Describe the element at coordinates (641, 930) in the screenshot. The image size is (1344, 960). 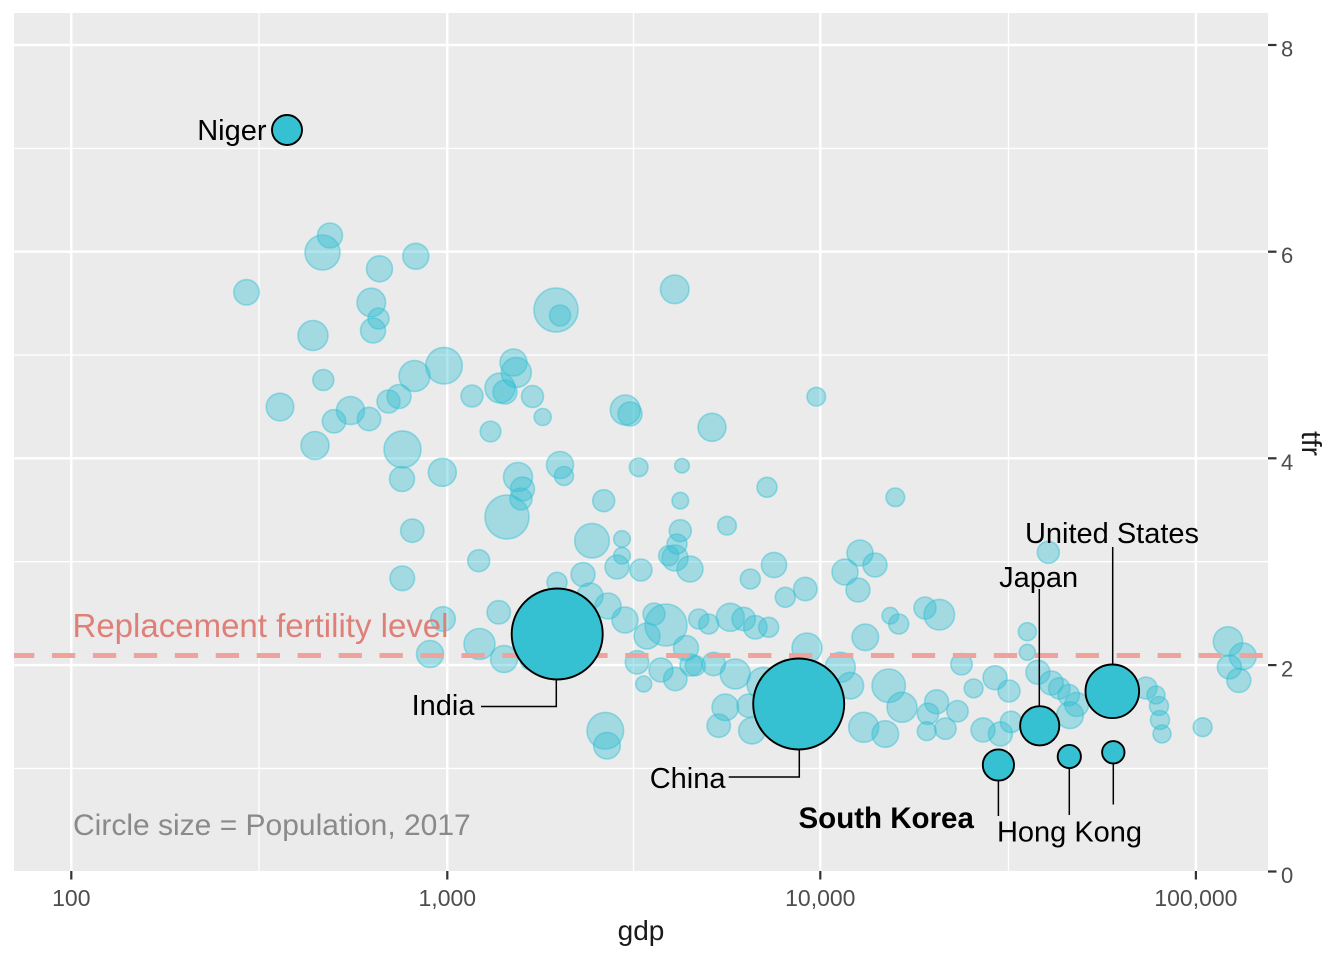
I see `svg-text: gdp` at that location.